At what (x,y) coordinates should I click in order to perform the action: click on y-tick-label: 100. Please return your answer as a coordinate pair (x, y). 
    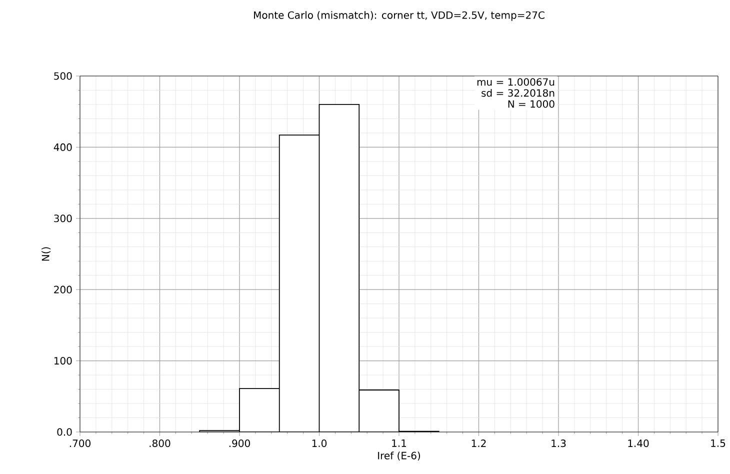
    Looking at the image, I should click on (63, 361).